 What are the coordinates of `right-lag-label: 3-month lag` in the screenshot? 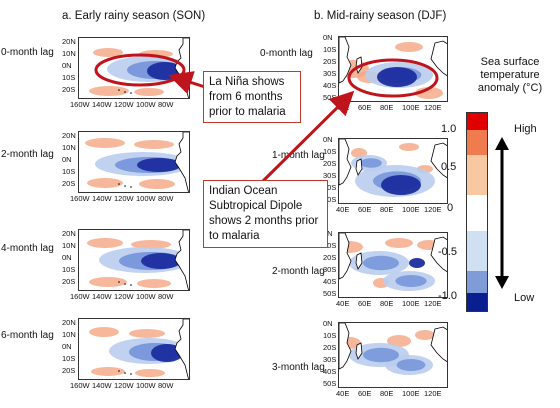 It's located at (298, 367).